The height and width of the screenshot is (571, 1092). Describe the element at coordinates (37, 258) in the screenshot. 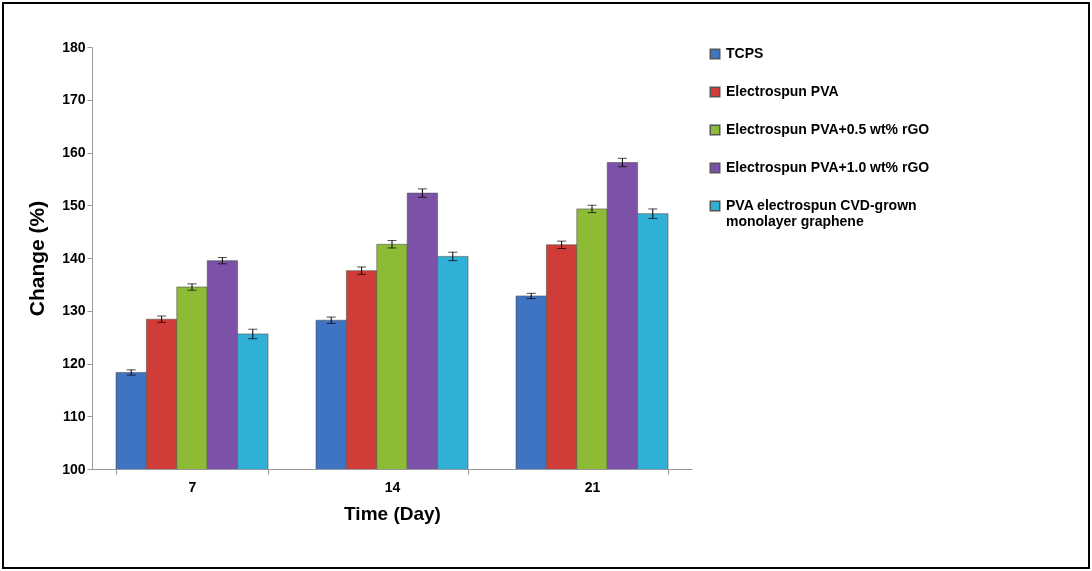

I see `y-axis-title: Change (%)` at that location.